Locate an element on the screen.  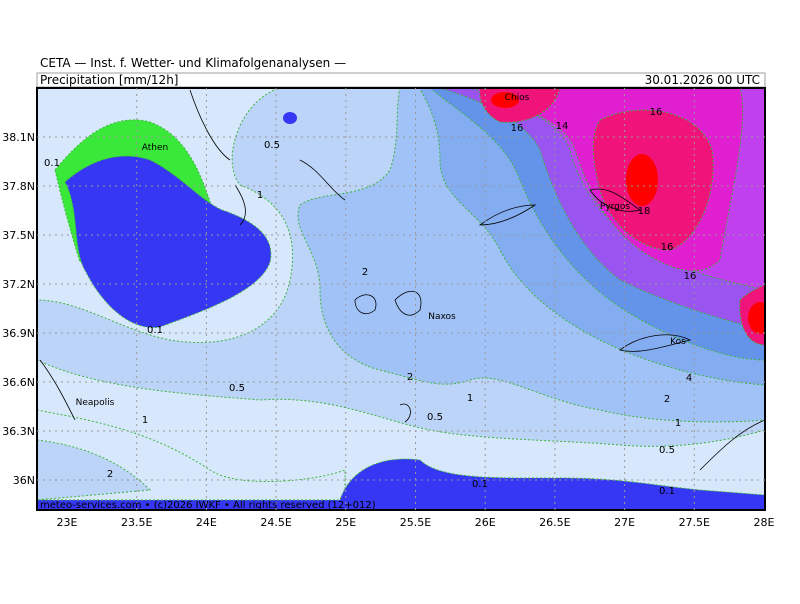
x-tick-label: 23E is located at coordinates (67, 522).